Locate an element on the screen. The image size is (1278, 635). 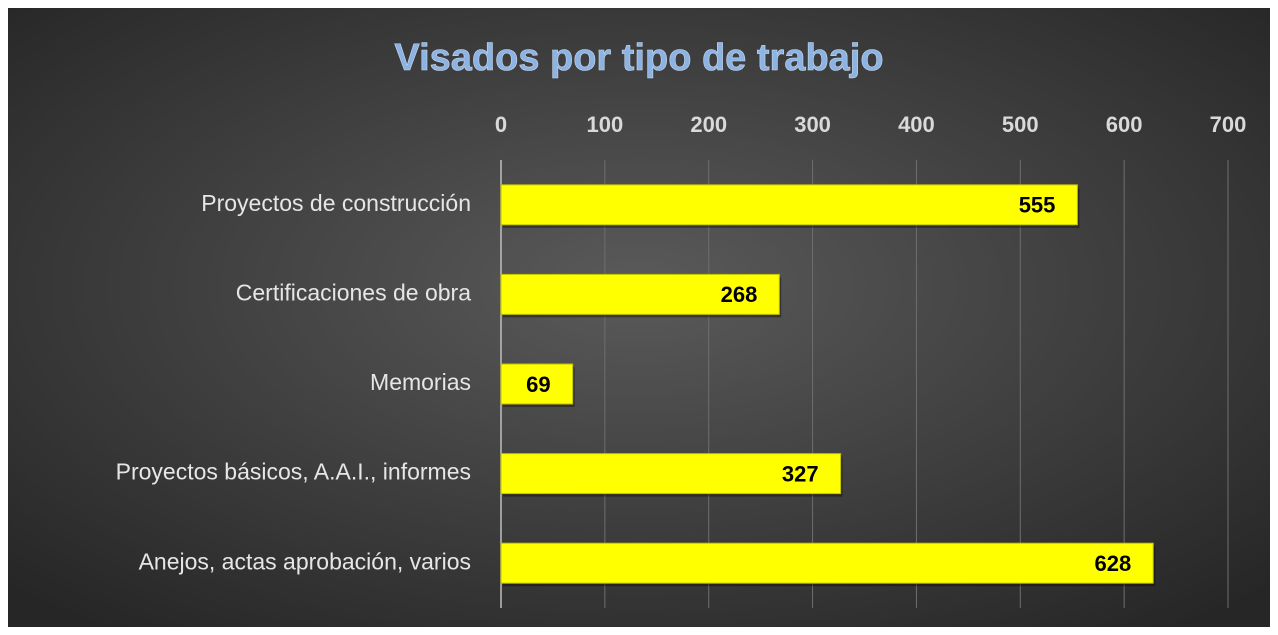
x-tick-label: 400 is located at coordinates (916, 124).